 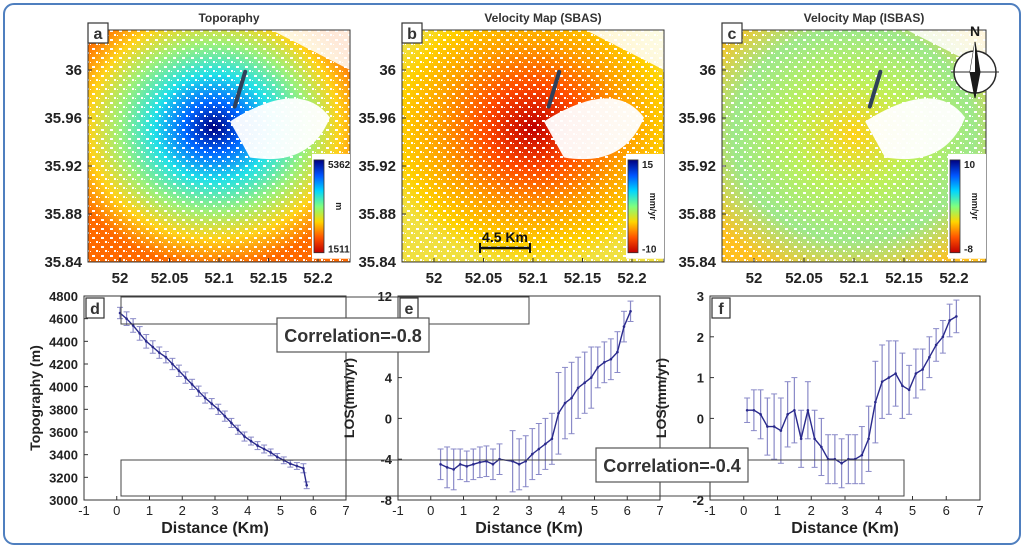 What do you see at coordinates (349, 398) in the screenshot?
I see `plot-ylabel-e: LOS(mm/yr)` at bounding box center [349, 398].